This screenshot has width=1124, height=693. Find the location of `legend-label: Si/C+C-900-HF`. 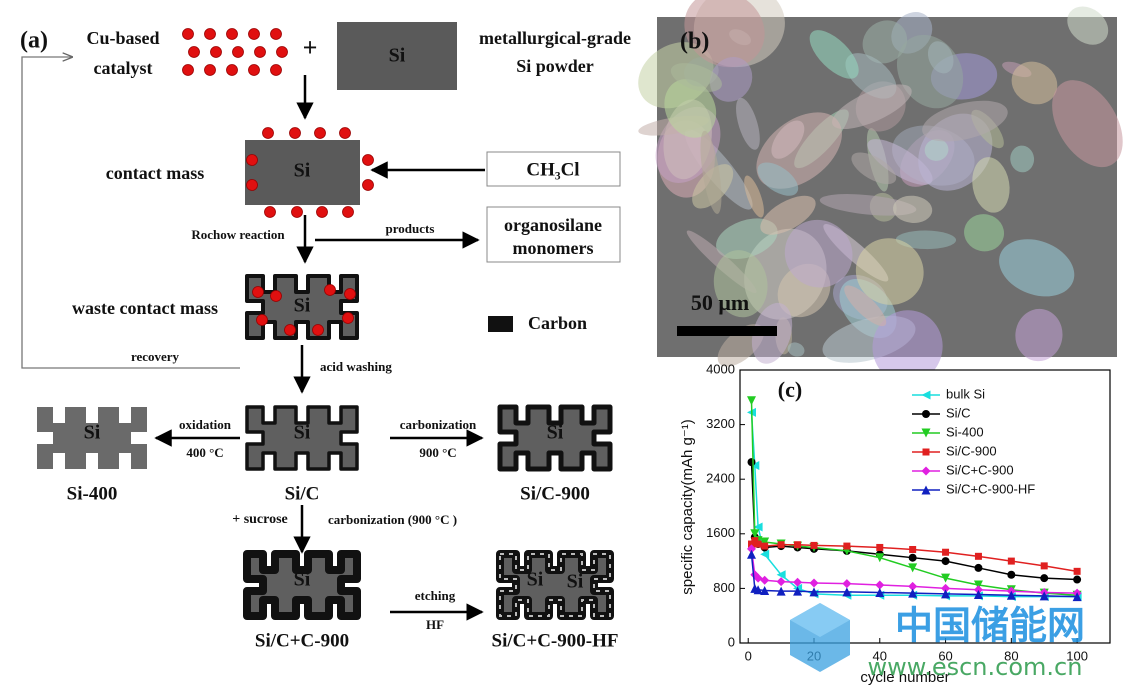

legend-label: Si/C+C-900-HF is located at coordinates (990, 488).